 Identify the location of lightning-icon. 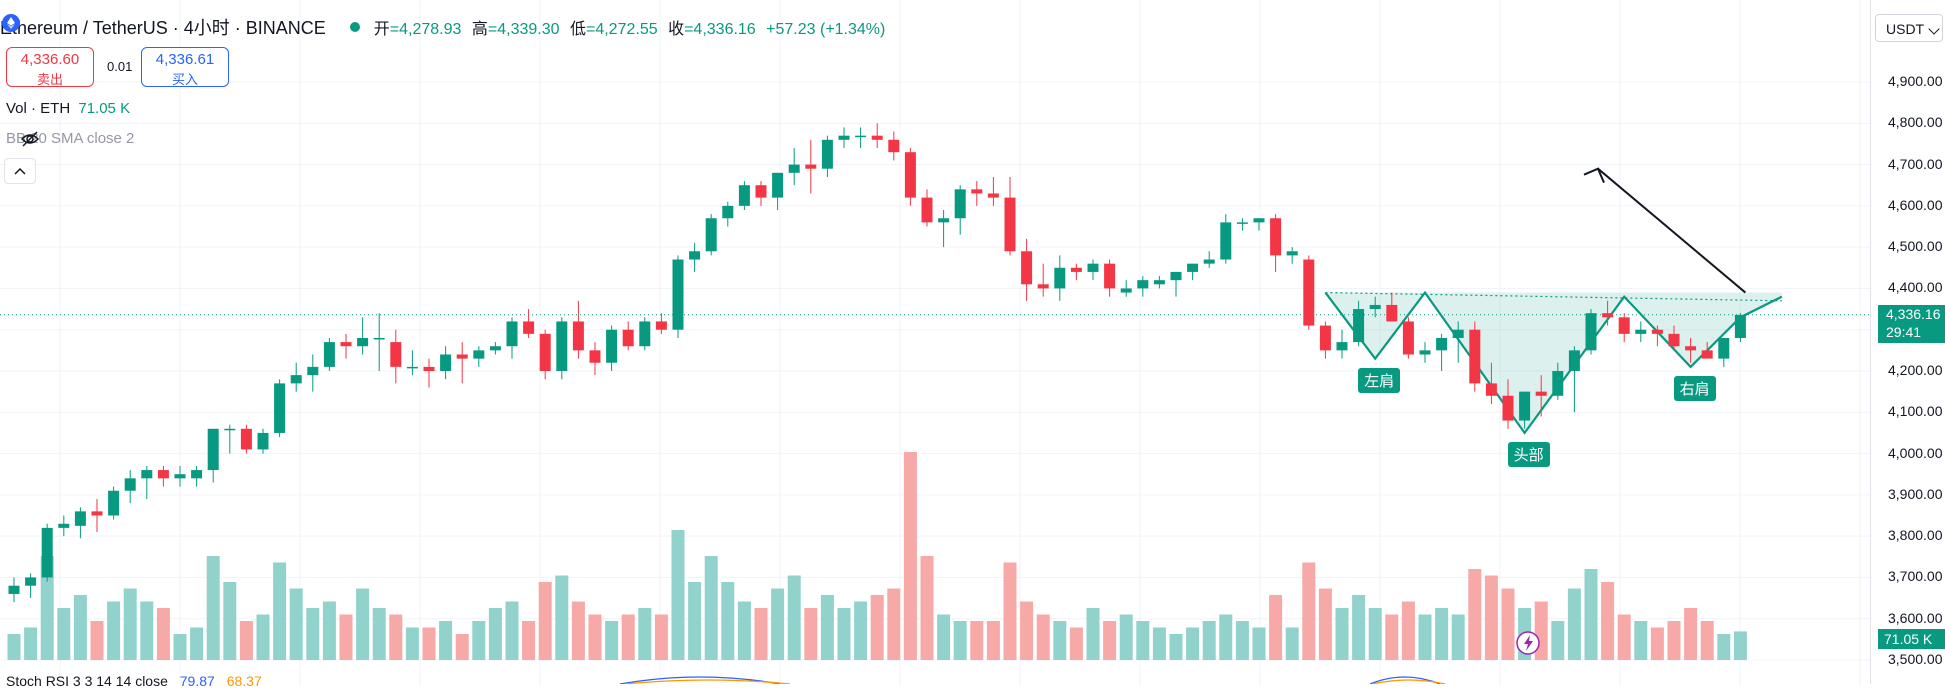
(1528, 643).